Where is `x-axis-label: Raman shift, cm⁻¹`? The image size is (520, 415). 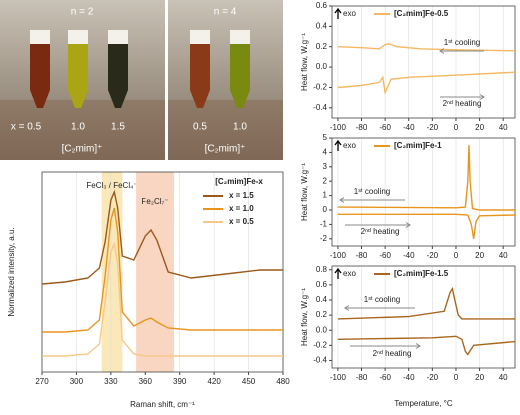 x-axis-label: Raman shift, cm⁻¹ is located at coordinates (162, 404).